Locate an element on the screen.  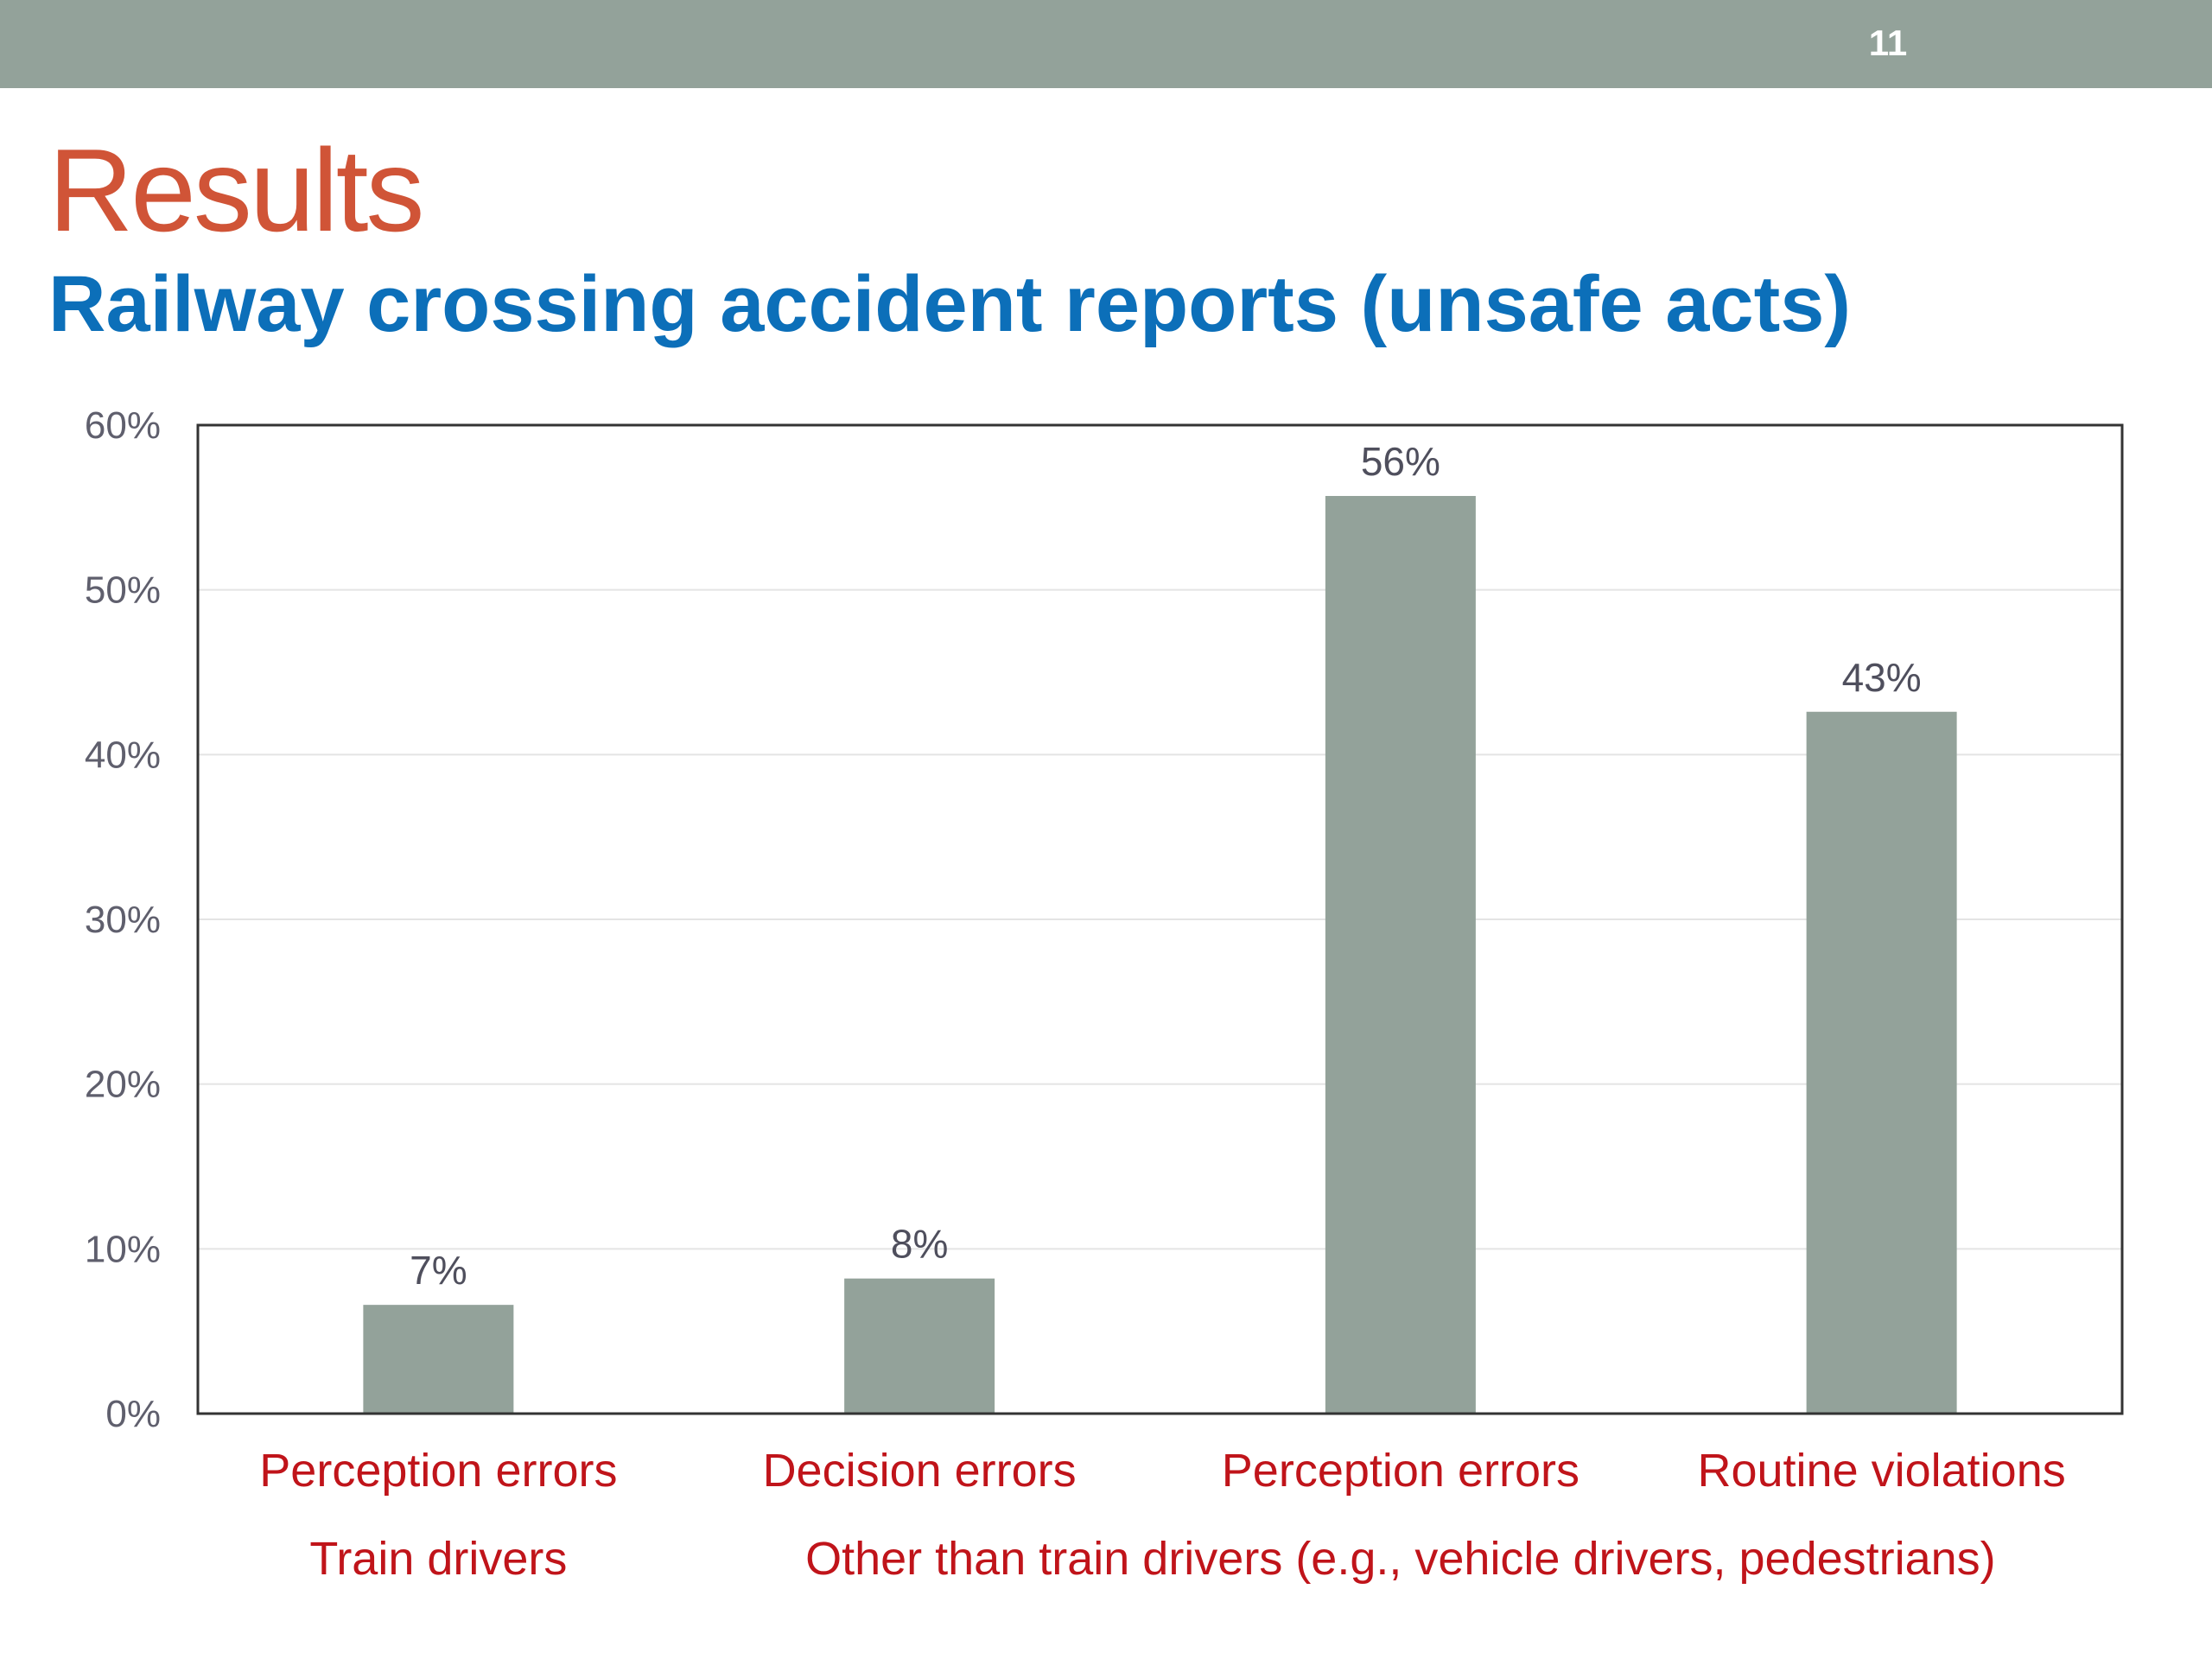
data-label: 43% is located at coordinates (1882, 677).